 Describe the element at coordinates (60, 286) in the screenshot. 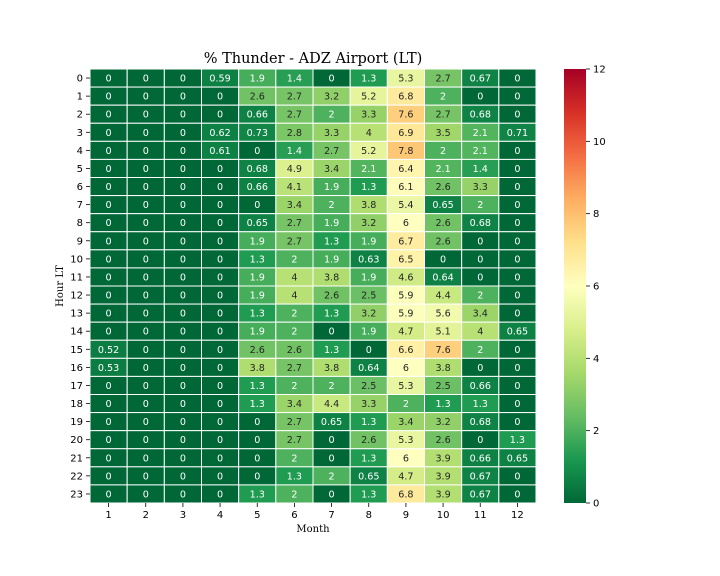

I see `y-axis-label: Hour LT` at that location.